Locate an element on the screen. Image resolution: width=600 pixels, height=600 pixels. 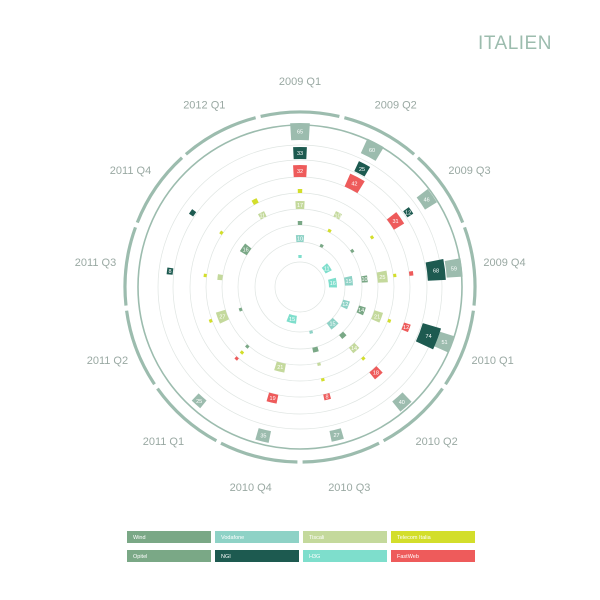
outer-arc-2010-q2 is located at coordinates (413, 415).